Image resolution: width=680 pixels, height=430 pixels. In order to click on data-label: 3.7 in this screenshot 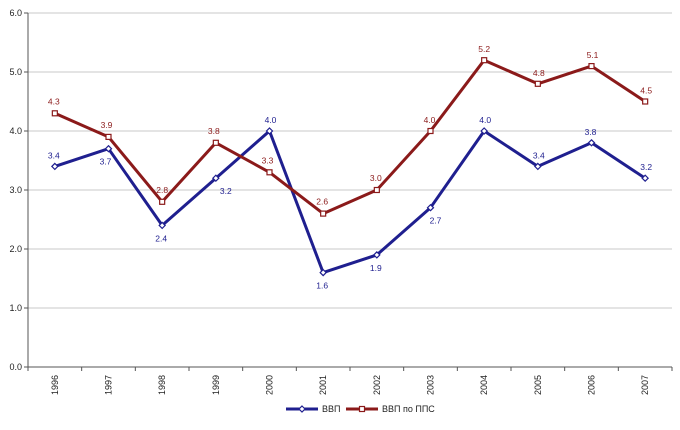, I will do `click(106, 162)`.